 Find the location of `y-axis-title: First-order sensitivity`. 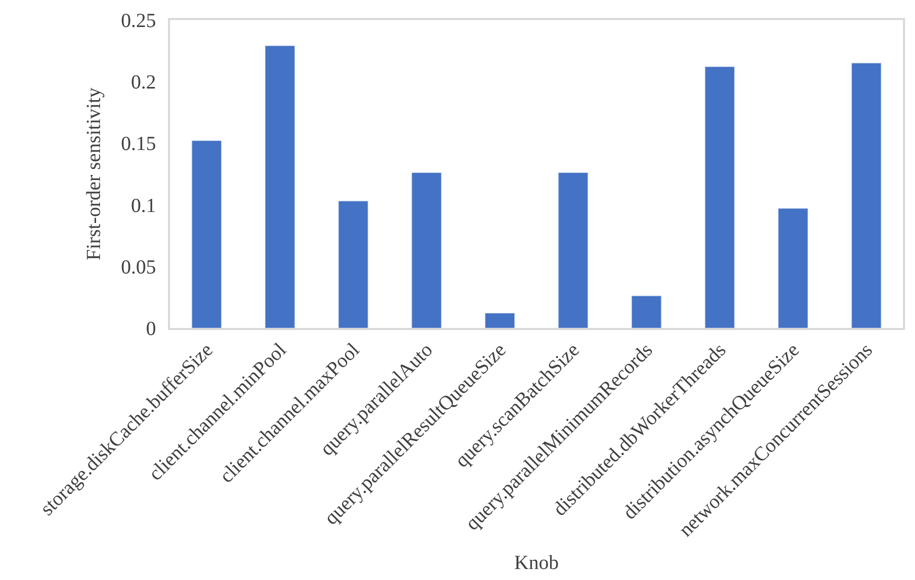

y-axis-title: First-order sensitivity is located at coordinates (94, 174).